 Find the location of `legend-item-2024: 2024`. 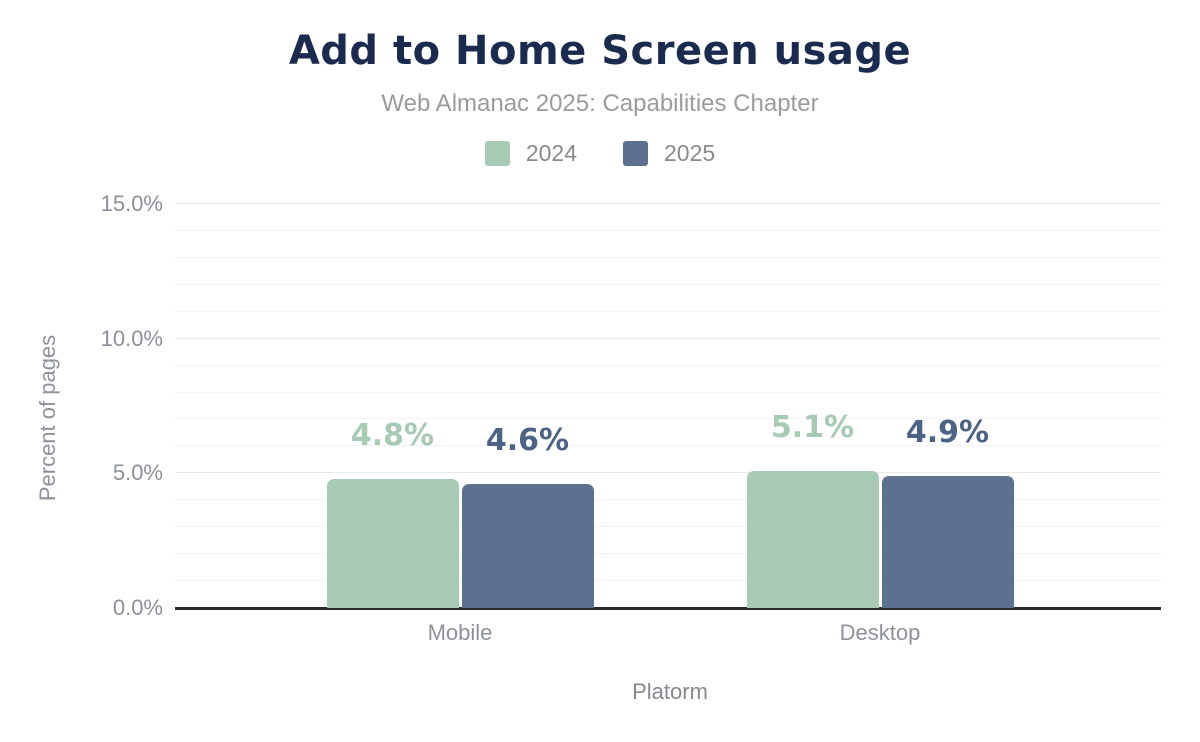

legend-item-2024: 2024 is located at coordinates (530, 153).